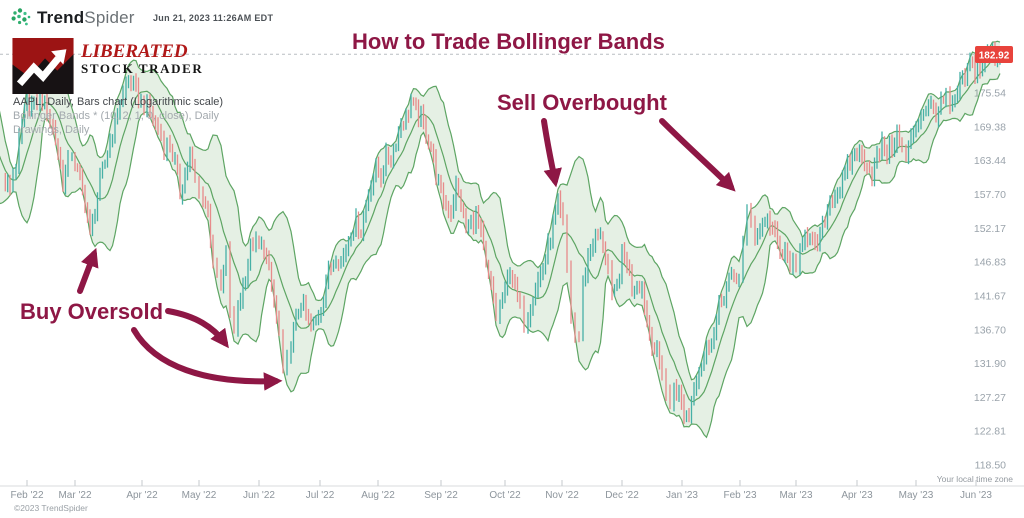 This screenshot has height=518, width=1024. Describe the element at coordinates (508, 41) in the screenshot. I see `annotation-title: How to Trade Bollinger Bands` at that location.